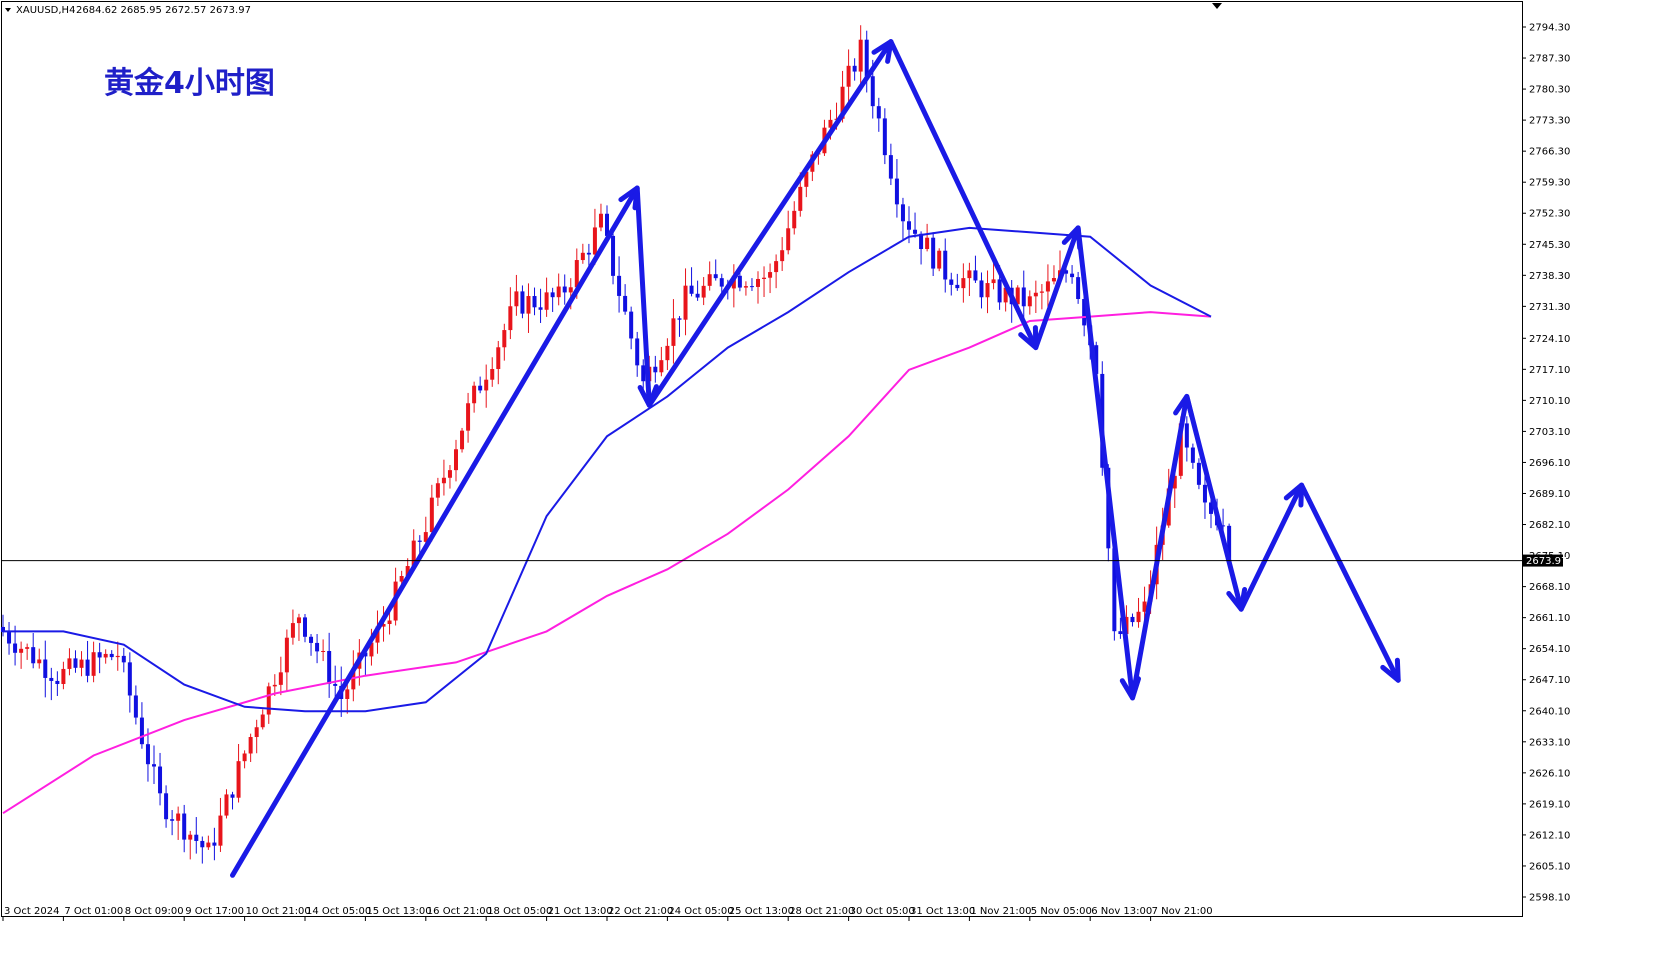 This screenshot has height=979, width=1664. What do you see at coordinates (1549, 59) in the screenshot?
I see `price-tick-label: 2787.30` at bounding box center [1549, 59].